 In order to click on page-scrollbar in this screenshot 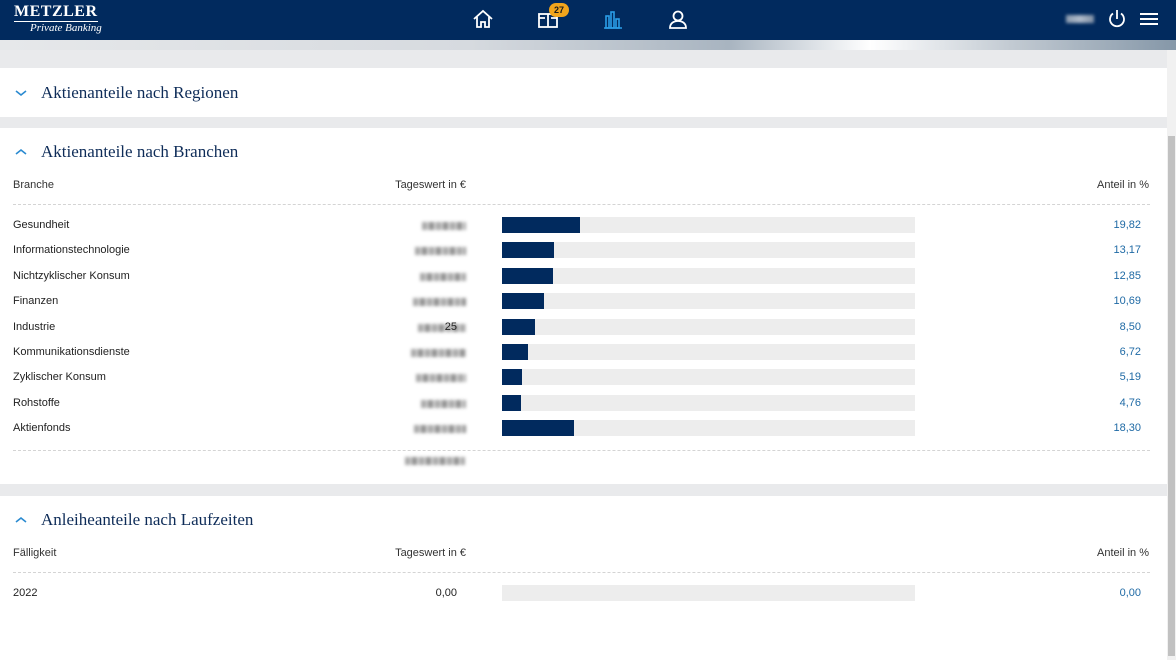, I will do `click(1171, 355)`.